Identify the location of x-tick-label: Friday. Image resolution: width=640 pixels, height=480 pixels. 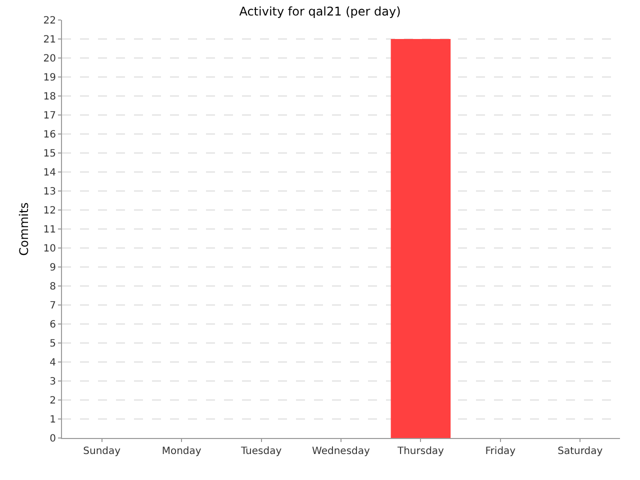
(500, 451).